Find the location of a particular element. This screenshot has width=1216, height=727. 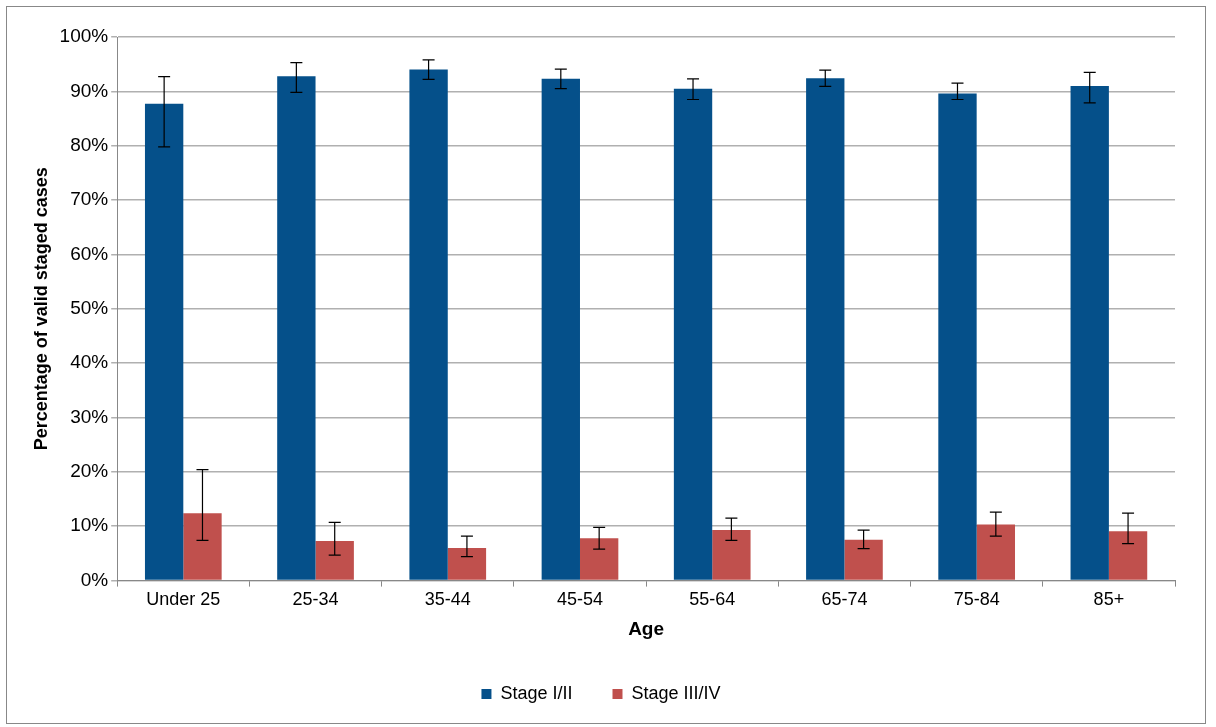

legend-label: Stage I/II is located at coordinates (536, 692).